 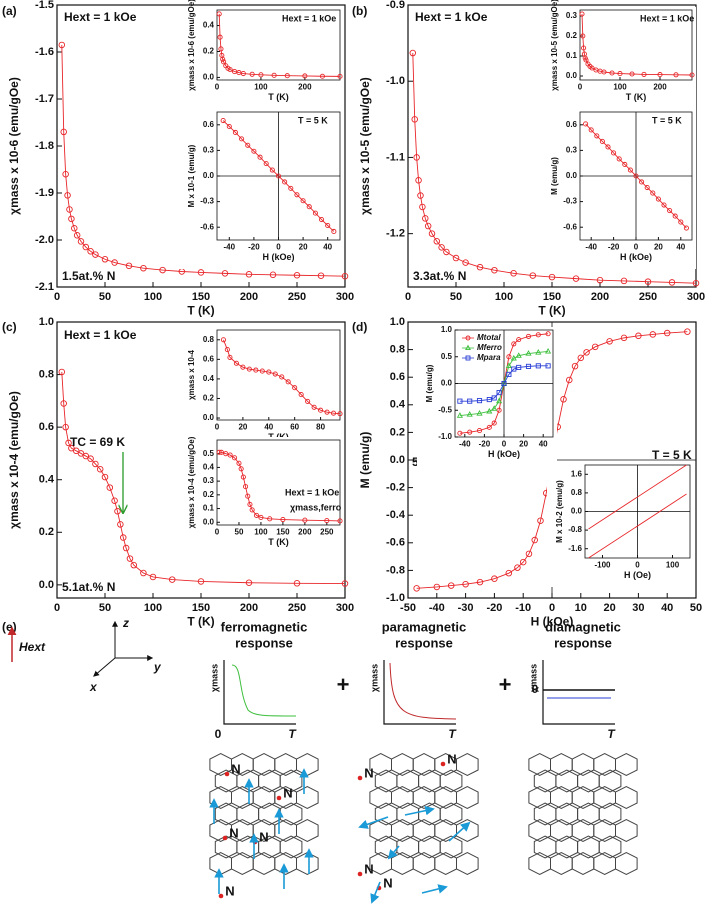 I want to click on y-tick-label: 0.2, so click(x=209, y=494).